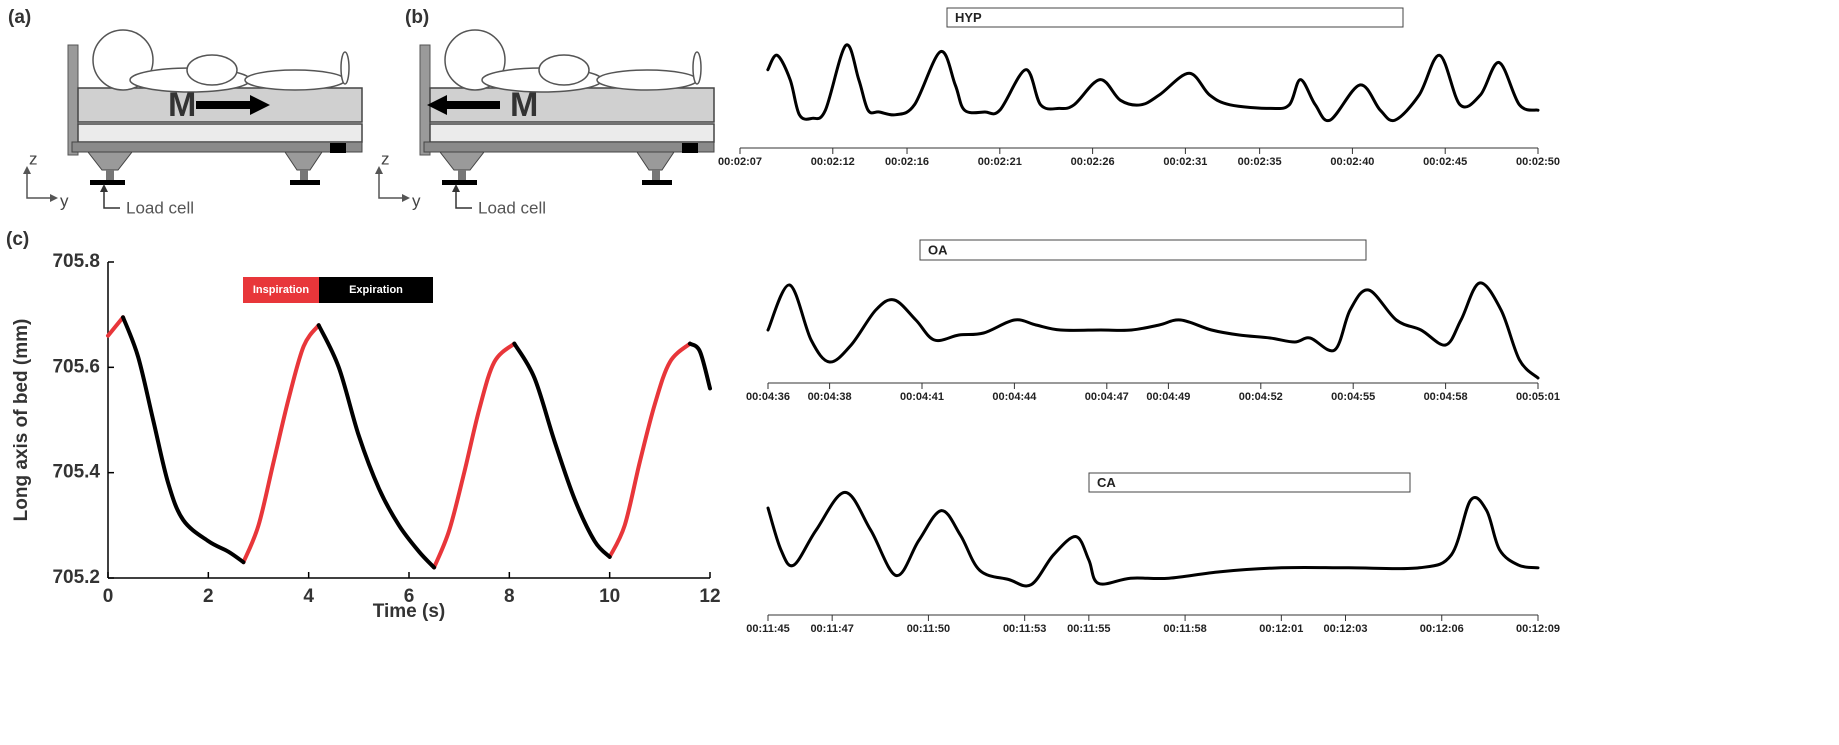 The width and height of the screenshot is (1839, 745). Describe the element at coordinates (1014, 397) in the screenshot. I see `x-tick-label: 00:04:44` at that location.